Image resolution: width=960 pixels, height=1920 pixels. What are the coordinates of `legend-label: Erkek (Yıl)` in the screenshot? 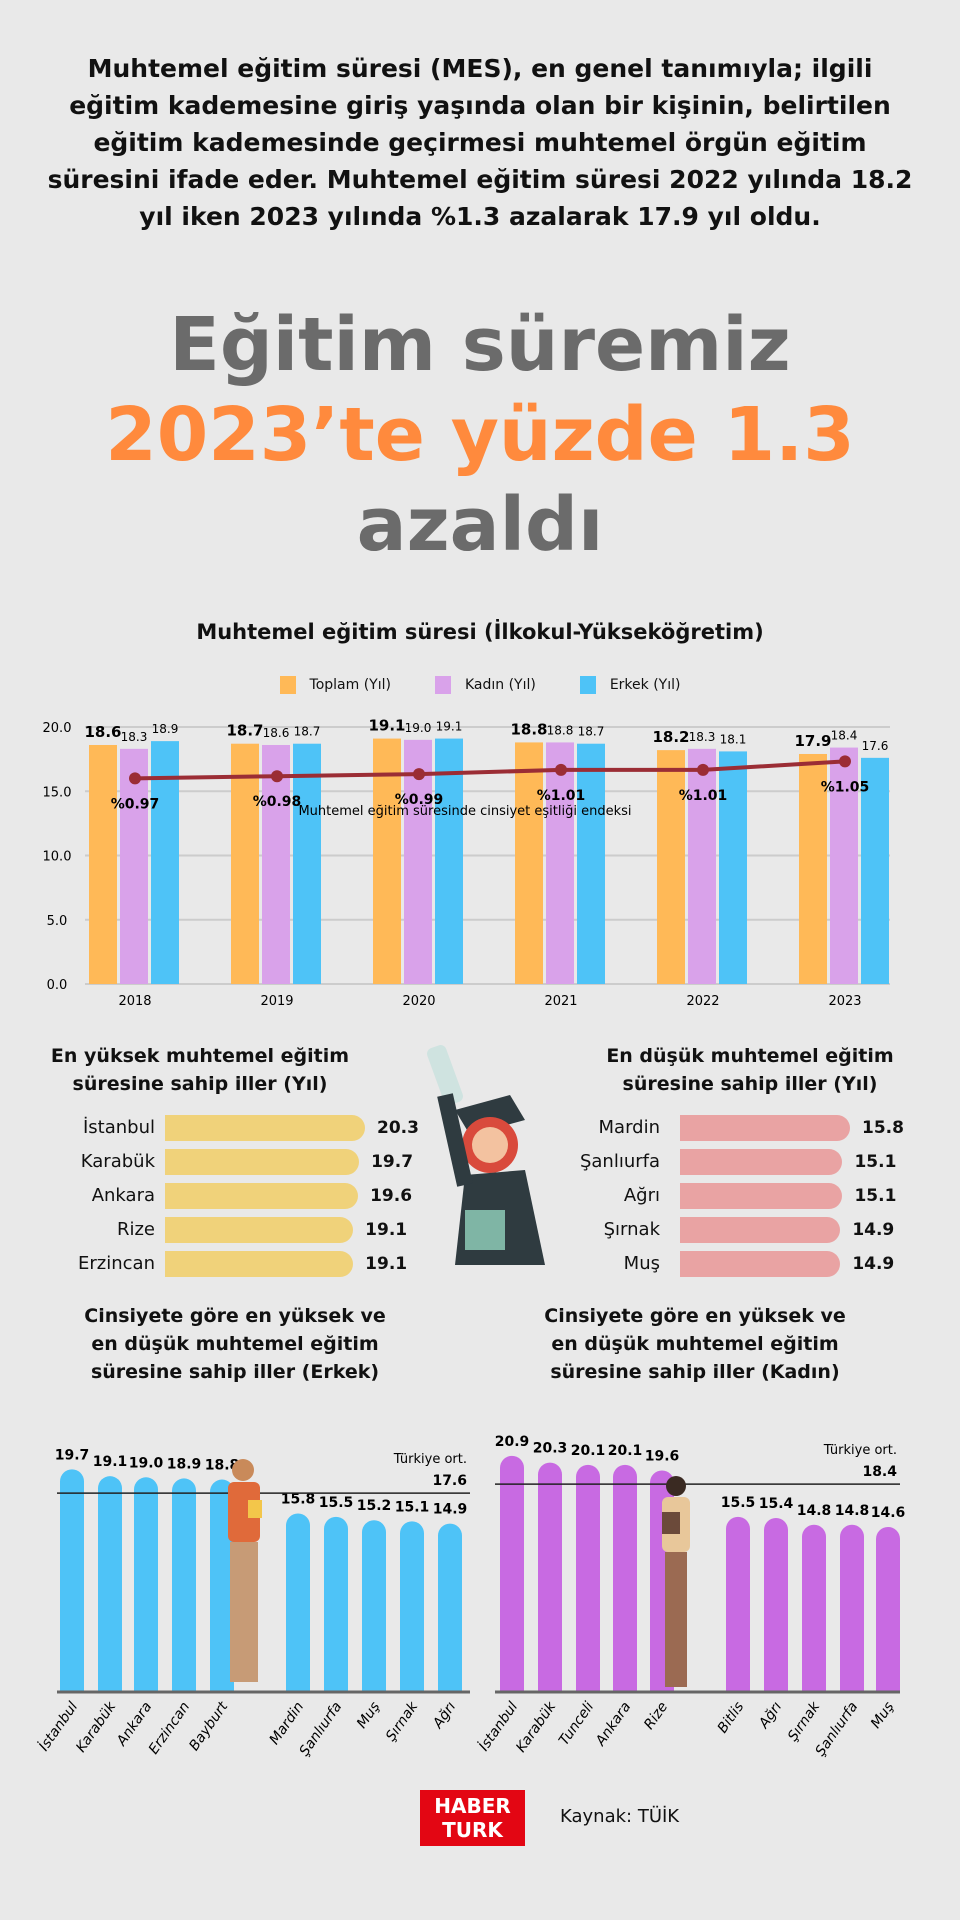 It's located at (645, 685).